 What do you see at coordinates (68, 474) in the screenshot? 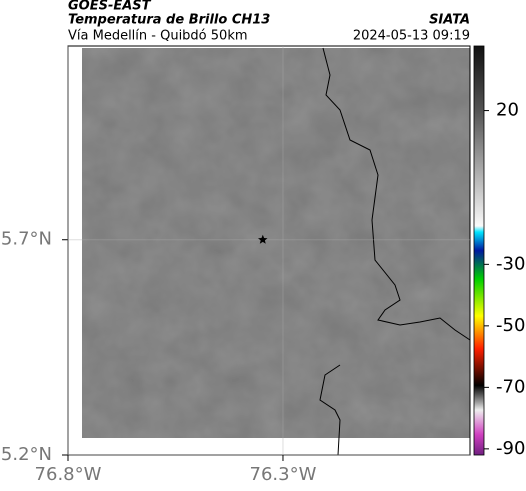
I see `lon-label: 76.8°W` at bounding box center [68, 474].